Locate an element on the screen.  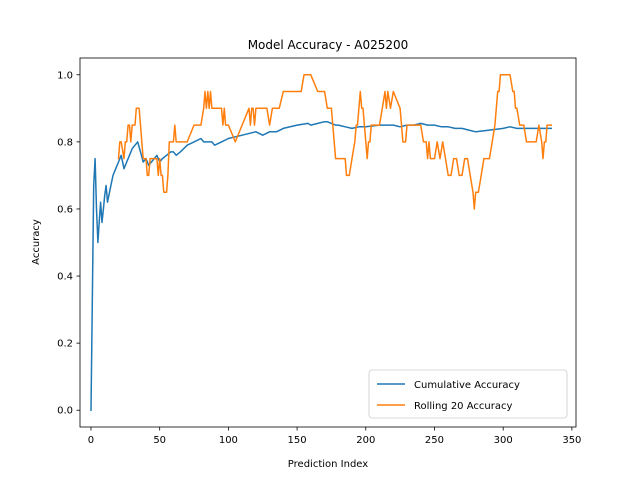
y-tick-label: 0.8 is located at coordinates (65, 142).